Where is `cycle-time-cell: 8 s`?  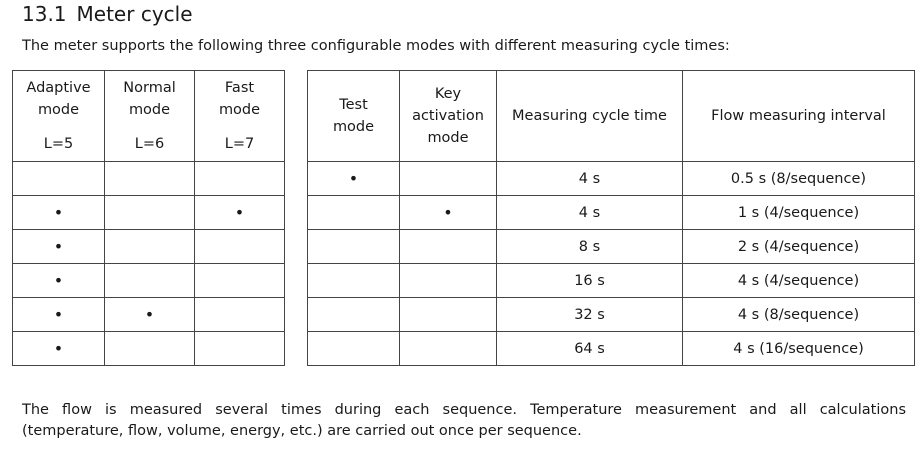
cycle-time-cell: 8 s is located at coordinates (589, 246).